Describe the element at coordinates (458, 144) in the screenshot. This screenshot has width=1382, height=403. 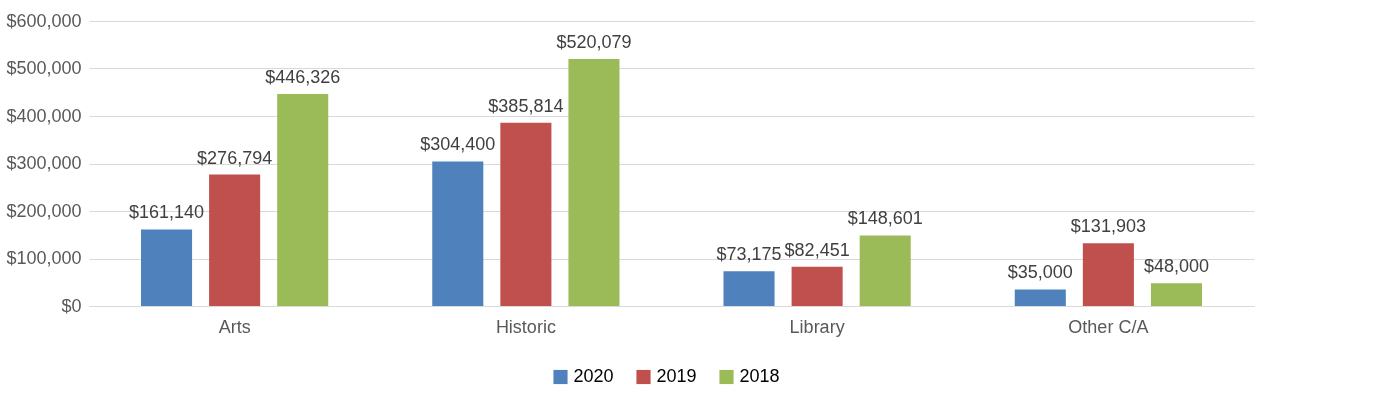
I see `data-label: $304,400` at that location.